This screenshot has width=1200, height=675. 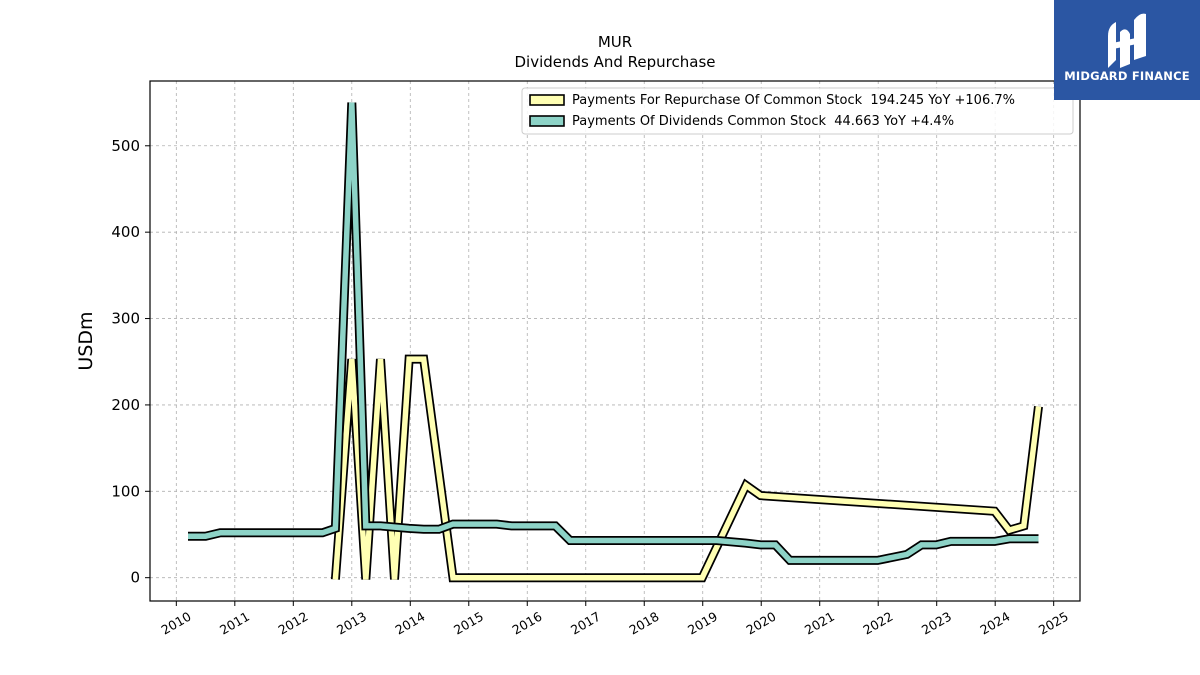 What do you see at coordinates (760, 623) in the screenshot?
I see `x-tick-label: 2020` at bounding box center [760, 623].